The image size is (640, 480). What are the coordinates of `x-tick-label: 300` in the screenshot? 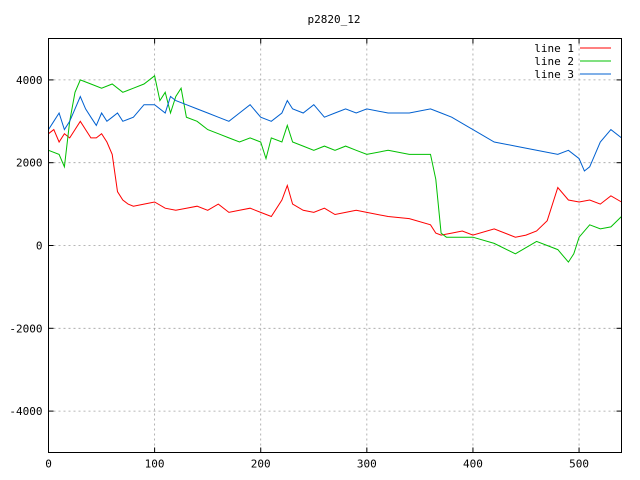 It's located at (367, 464).